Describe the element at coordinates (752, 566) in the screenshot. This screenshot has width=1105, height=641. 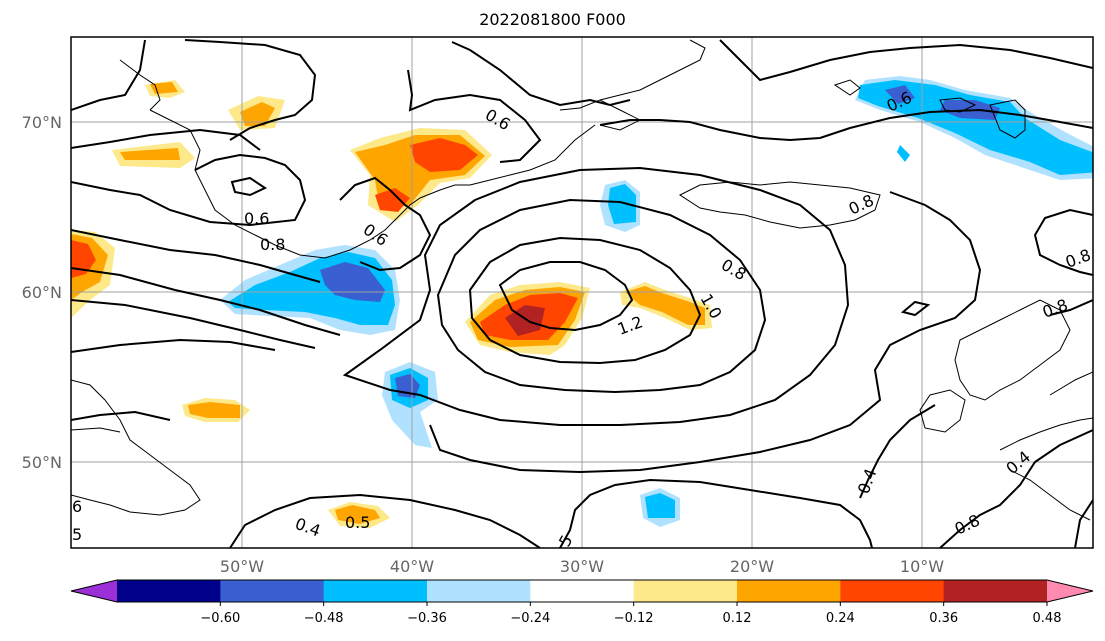
I see `lon-label-20w: 20°W` at that location.